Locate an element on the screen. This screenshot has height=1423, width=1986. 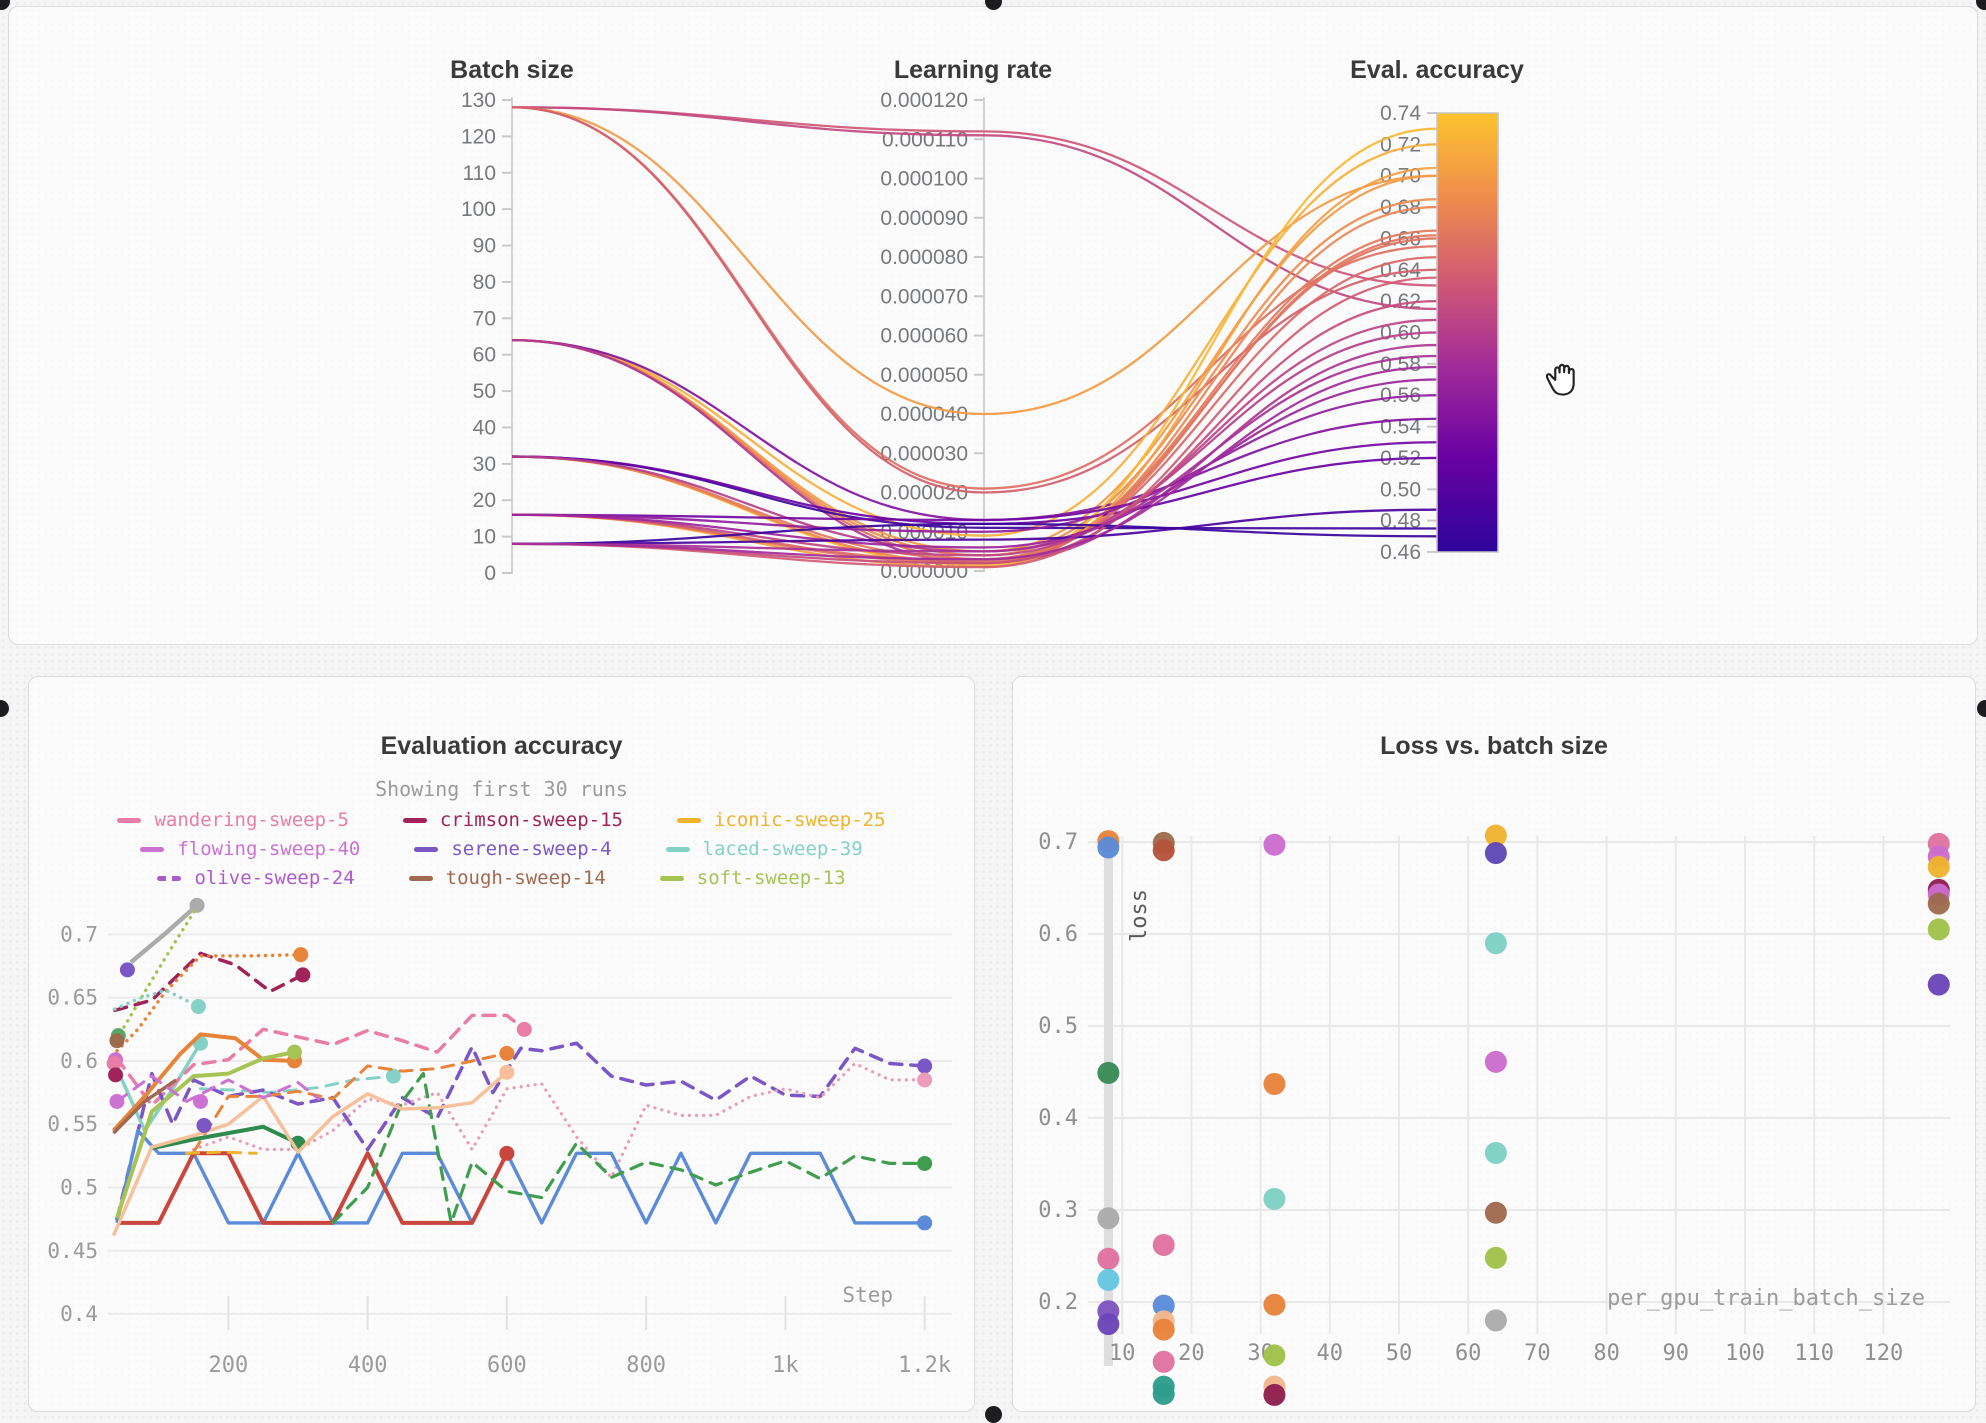
legend-label: olive-sweep-24 is located at coordinates (274, 878).